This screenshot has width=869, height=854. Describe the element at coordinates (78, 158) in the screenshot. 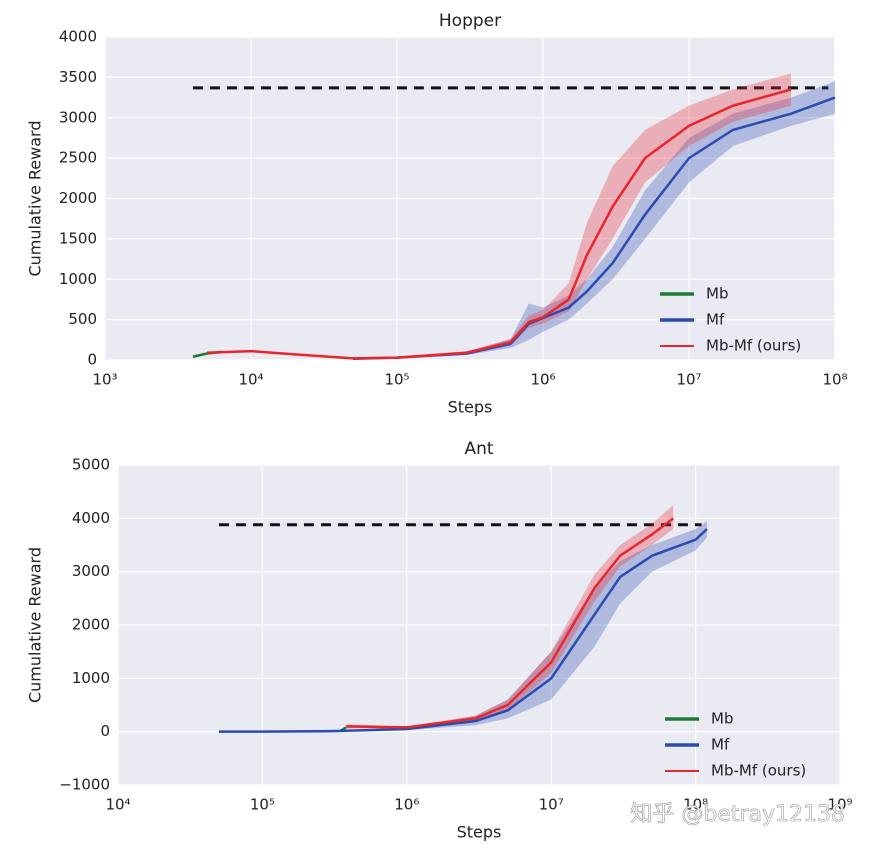

I see `y-tick-label: 2500` at that location.